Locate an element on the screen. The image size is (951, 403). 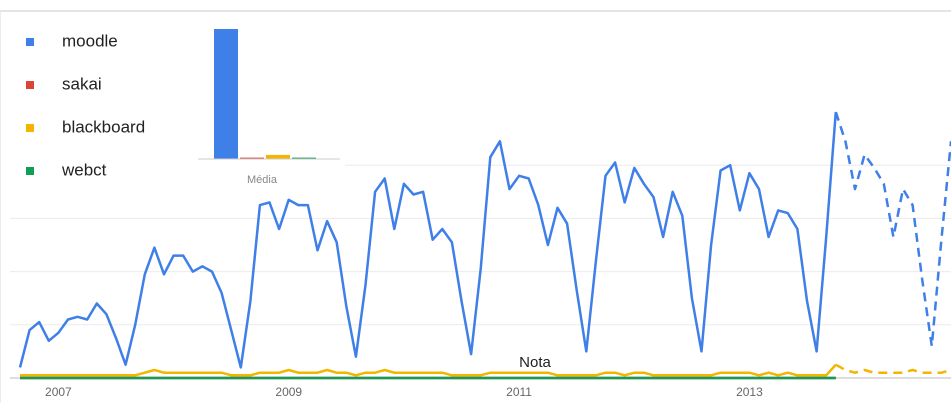
legend-label: webct is located at coordinates (84, 169).